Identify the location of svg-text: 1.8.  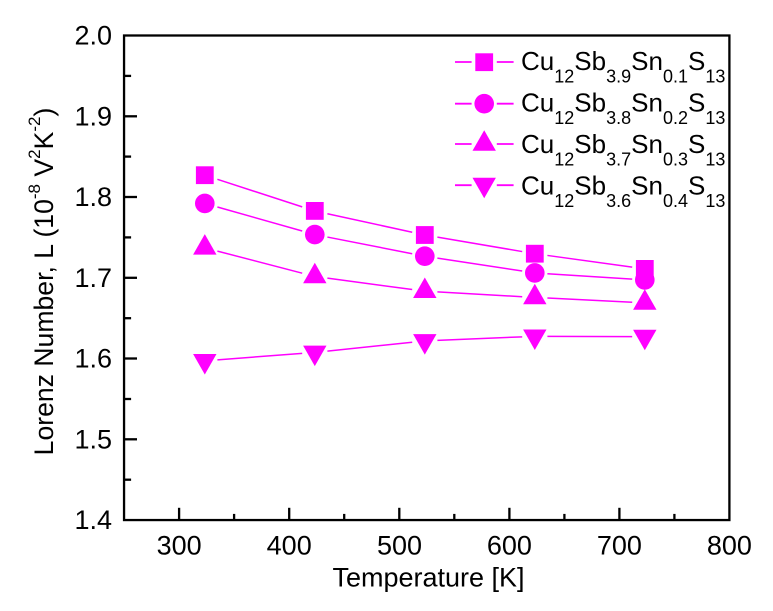
(93, 197).